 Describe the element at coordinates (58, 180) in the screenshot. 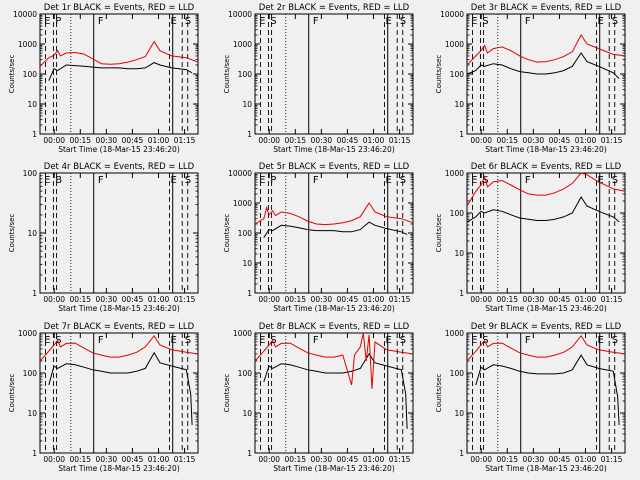

I see `flag-label: B` at that location.